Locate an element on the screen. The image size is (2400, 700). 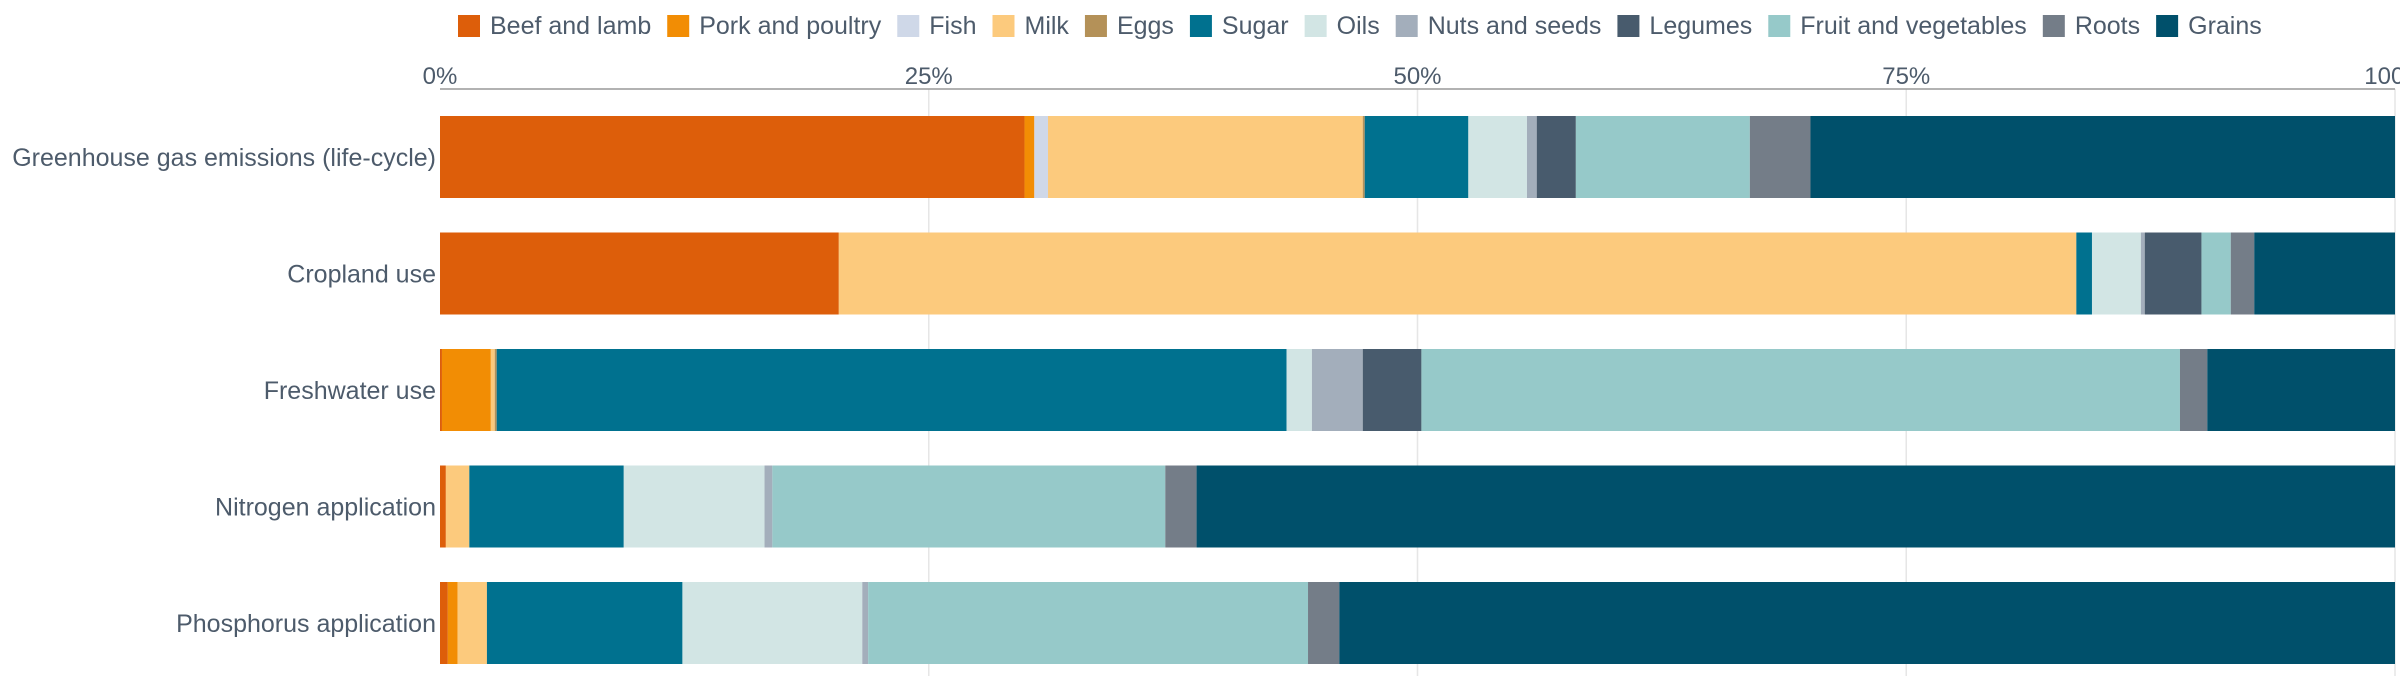
legend-label: Eggs is located at coordinates (1145, 26).